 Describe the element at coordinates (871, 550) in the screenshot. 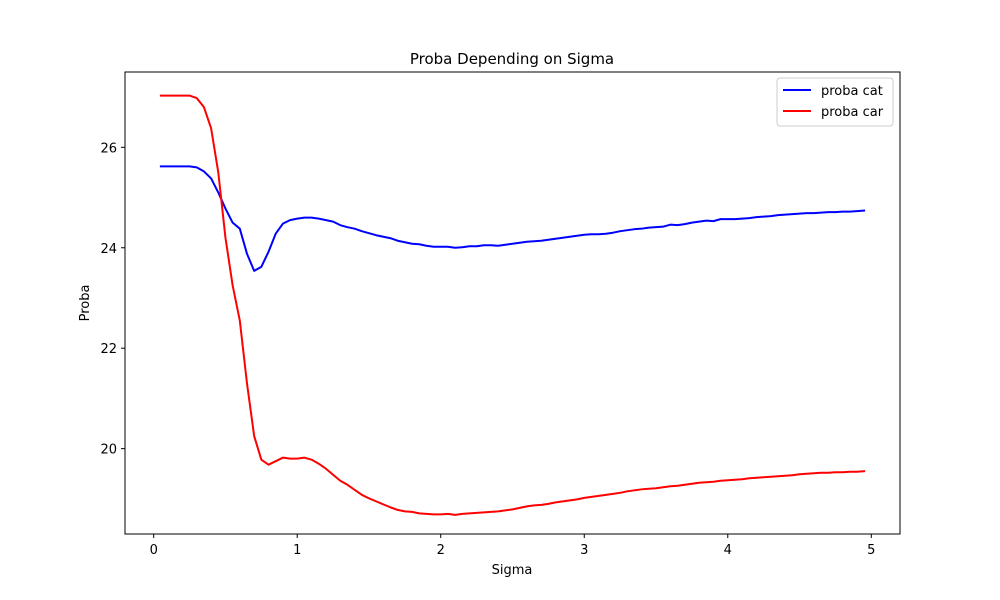

I see `x-tick-label-5: 5` at that location.